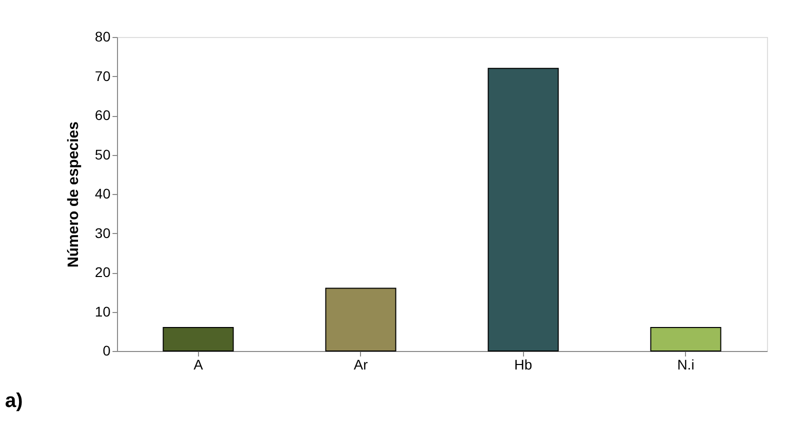 The image size is (786, 448). Describe the element at coordinates (14, 401) in the screenshot. I see `text: a)` at that location.